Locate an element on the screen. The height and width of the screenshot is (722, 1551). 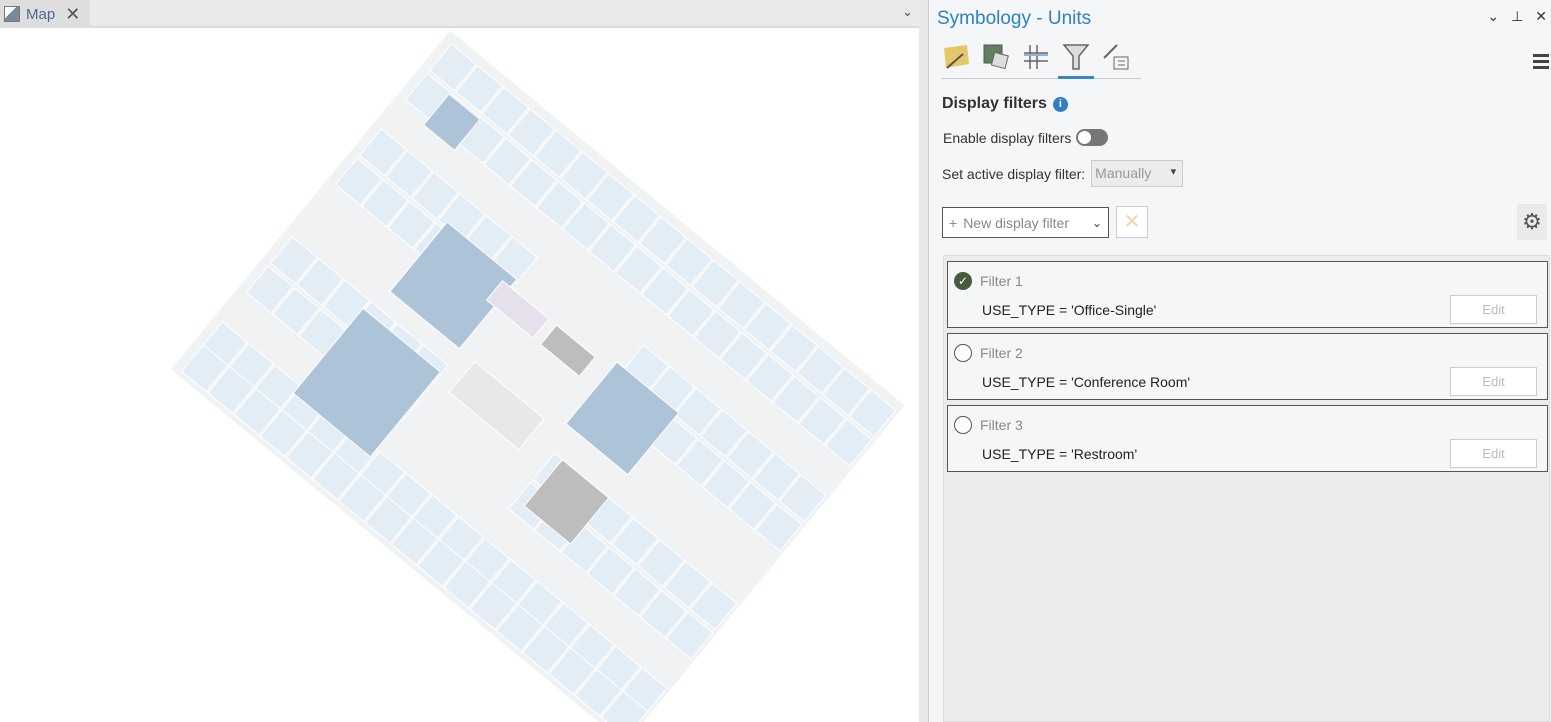
map-tab: Map ✕ is located at coordinates (45, 14).